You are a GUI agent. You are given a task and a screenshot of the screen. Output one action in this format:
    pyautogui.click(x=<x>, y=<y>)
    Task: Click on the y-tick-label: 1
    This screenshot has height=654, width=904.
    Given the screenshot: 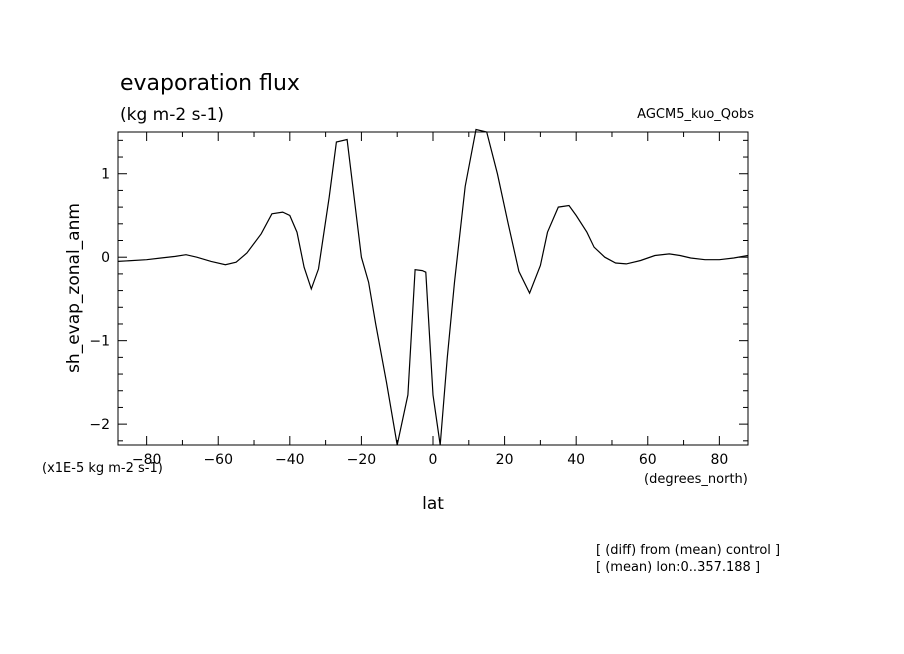 What is the action you would take?
    pyautogui.click(x=105, y=175)
    